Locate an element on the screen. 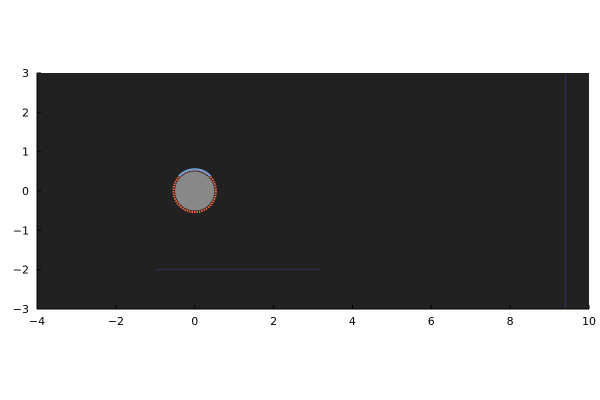  body-circle is located at coordinates (195, 191).